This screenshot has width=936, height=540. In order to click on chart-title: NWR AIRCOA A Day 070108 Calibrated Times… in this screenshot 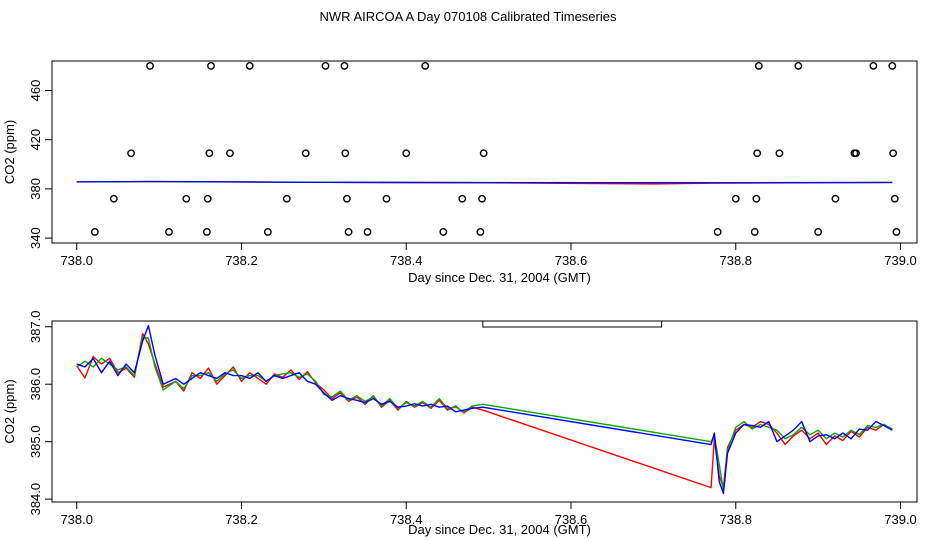, I will do `click(468, 16)`.